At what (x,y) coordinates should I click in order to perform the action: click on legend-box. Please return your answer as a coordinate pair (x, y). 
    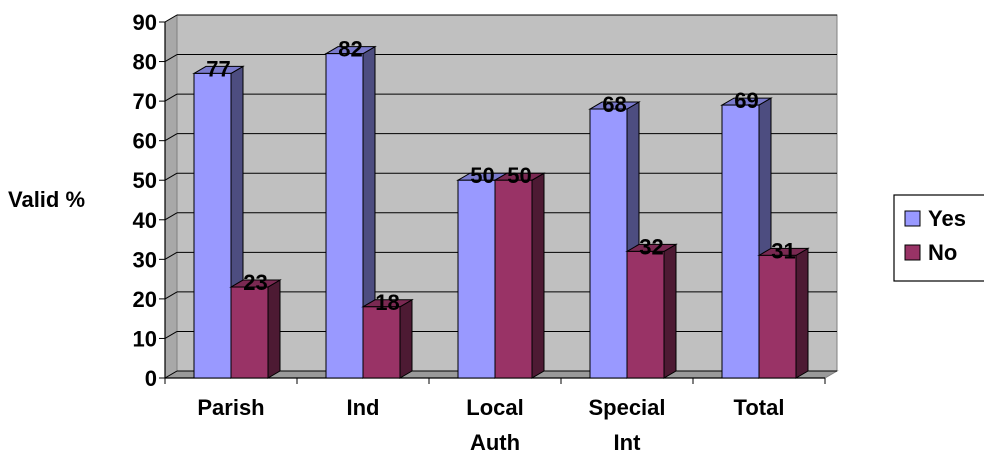
    Looking at the image, I should click on (938, 238).